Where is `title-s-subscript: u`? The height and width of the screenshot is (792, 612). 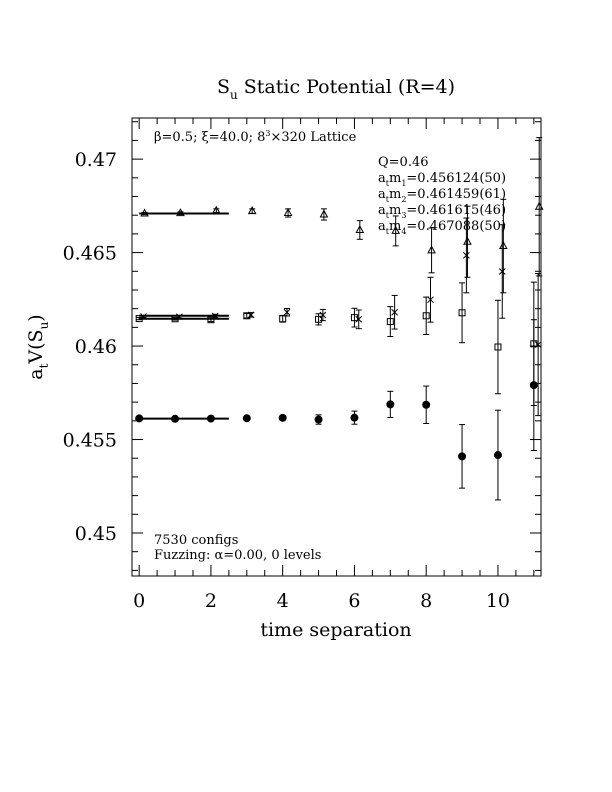 title-s-subscript: u is located at coordinates (234, 95).